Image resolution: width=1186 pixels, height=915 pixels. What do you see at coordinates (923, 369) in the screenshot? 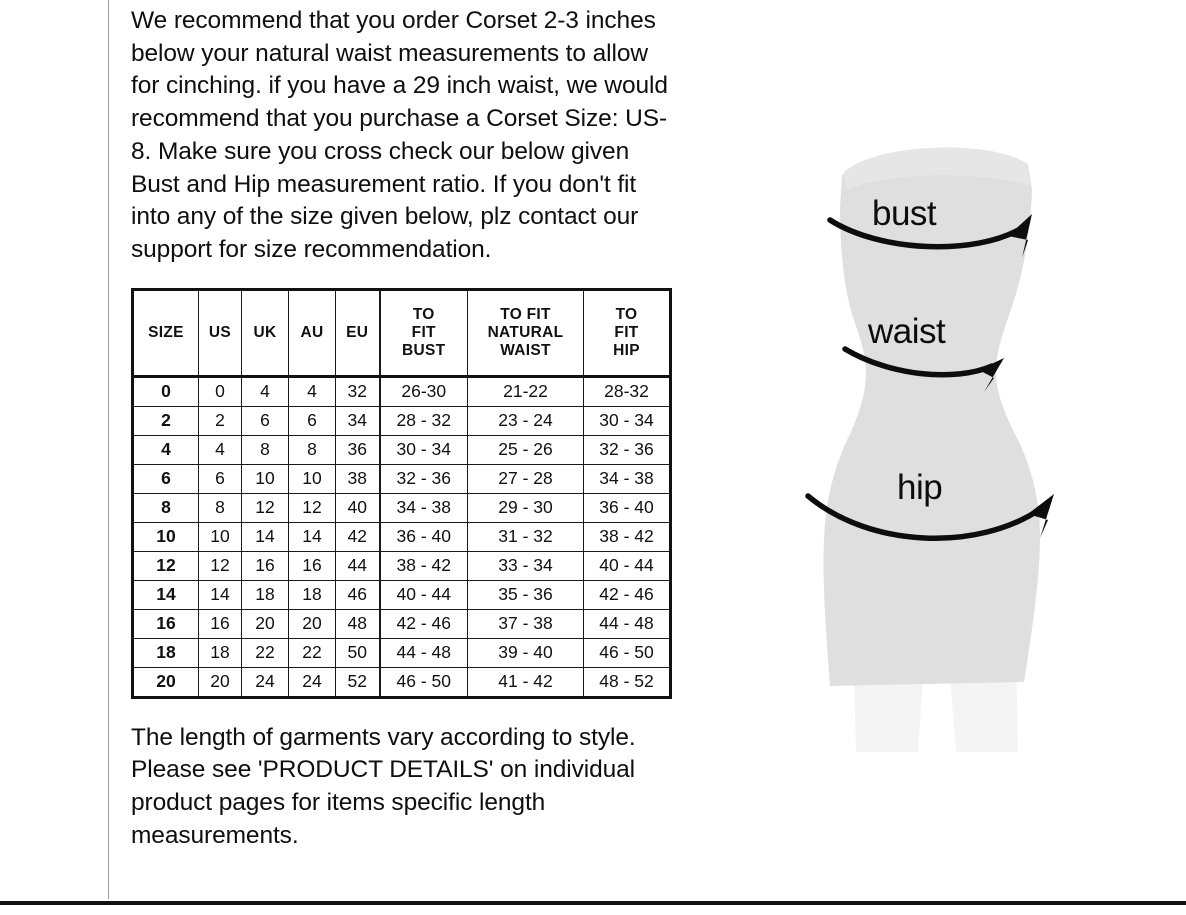
I see `waist-arrow-icon` at bounding box center [923, 369].